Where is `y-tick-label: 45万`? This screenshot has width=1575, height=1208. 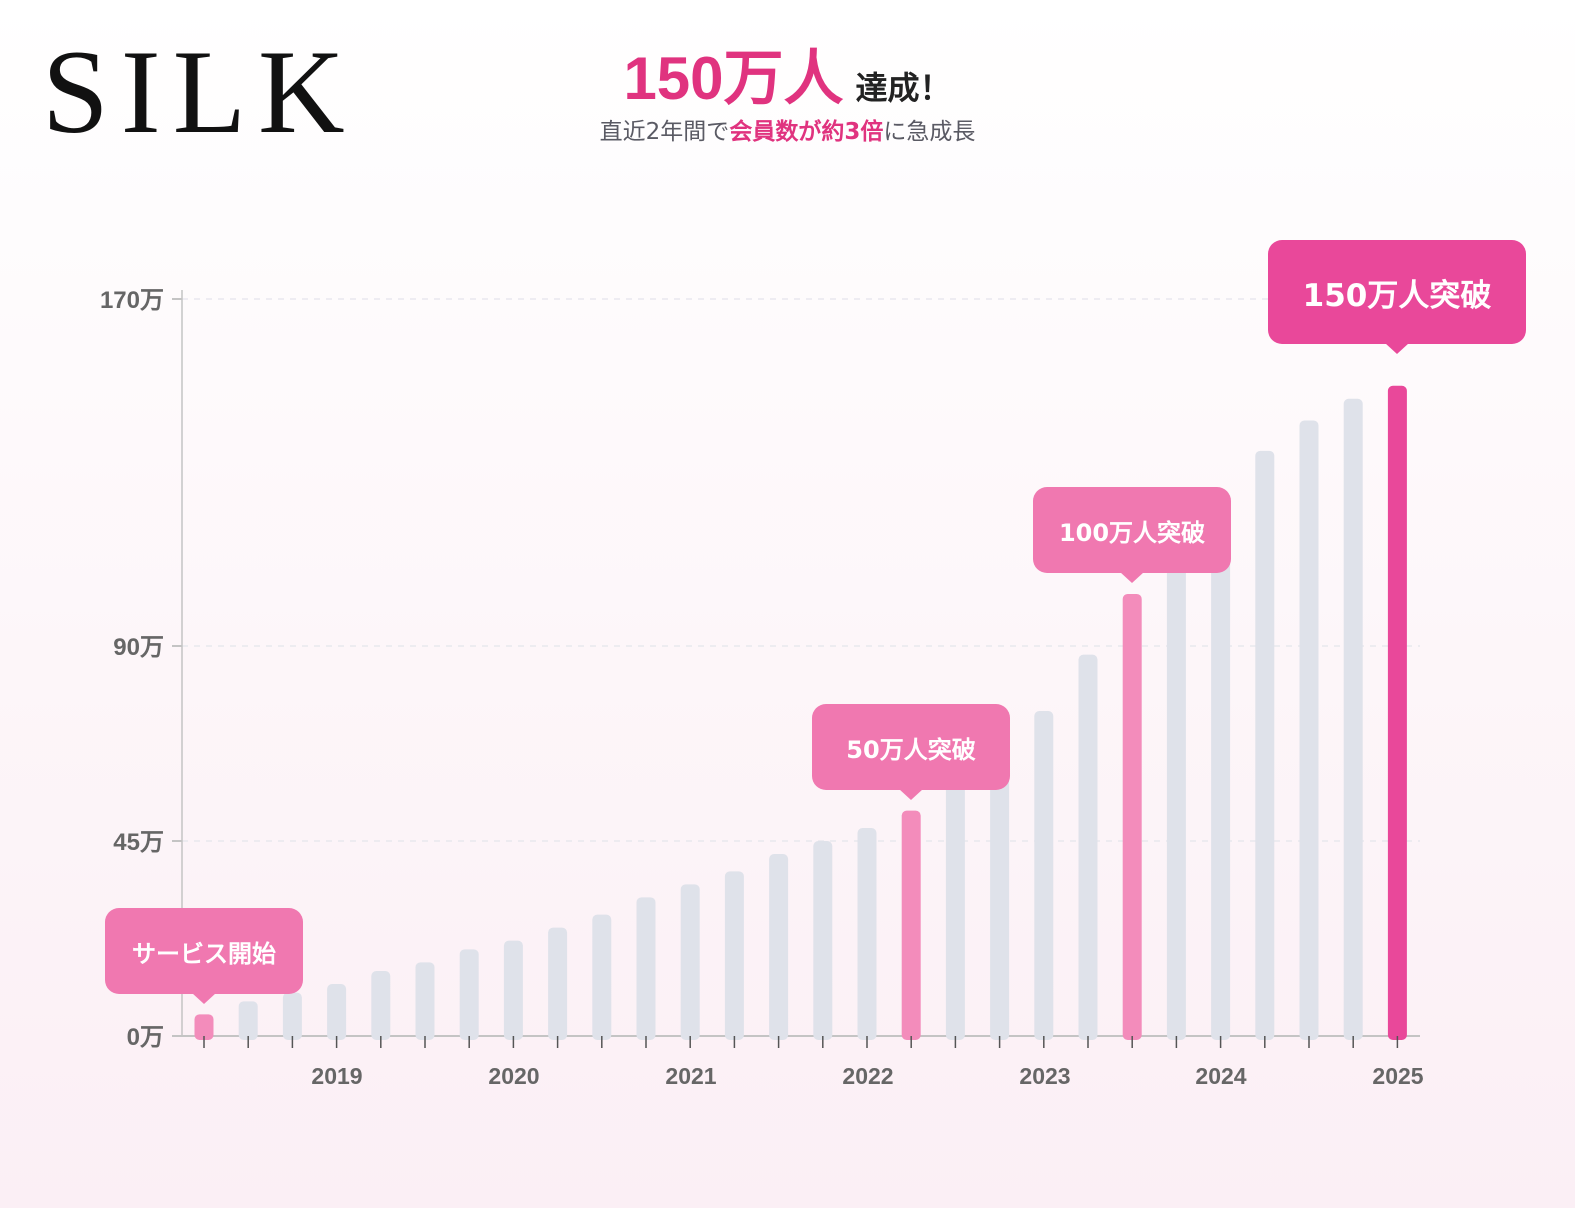 y-tick-label: 45万 is located at coordinates (138, 842).